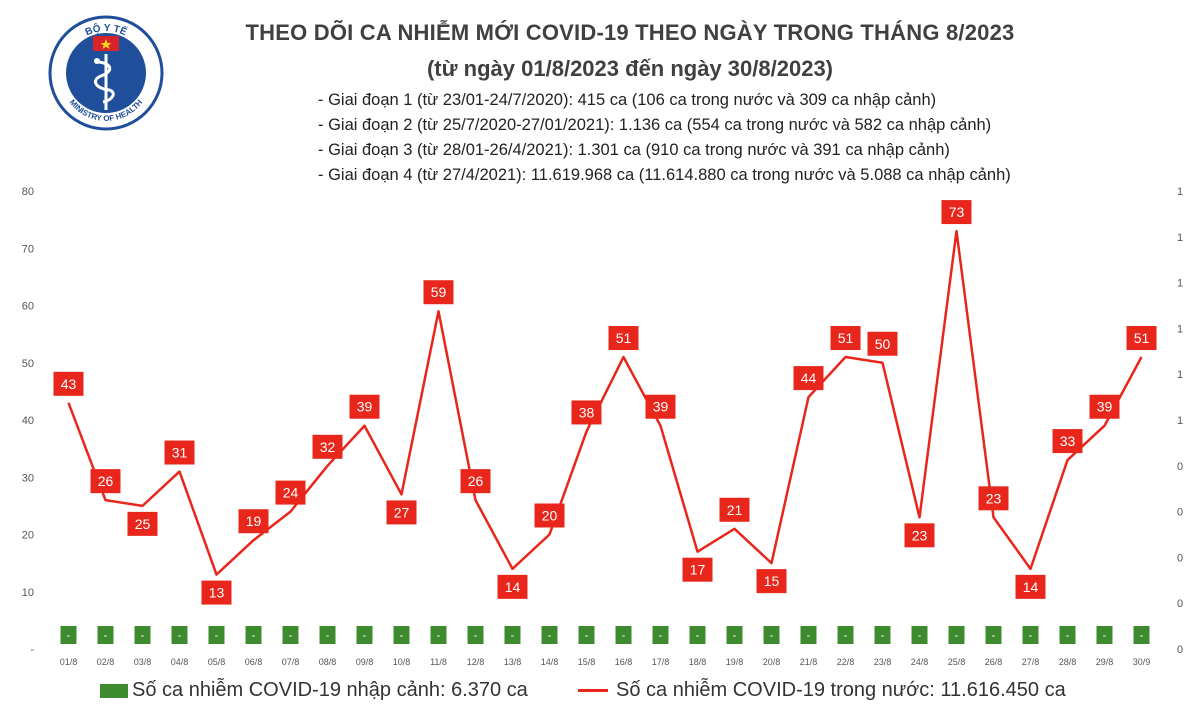 Image resolution: width=1200 pixels, height=714 pixels. I want to click on x-tick-label: 21/8, so click(809, 662).